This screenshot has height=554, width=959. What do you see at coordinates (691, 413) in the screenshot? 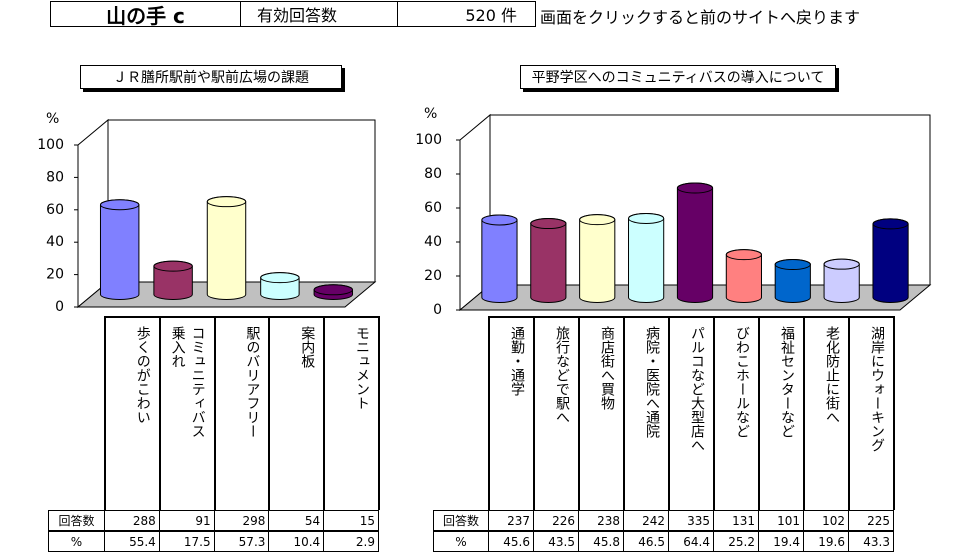
I see `category-label: パルコなど大型店へ` at bounding box center [691, 413].